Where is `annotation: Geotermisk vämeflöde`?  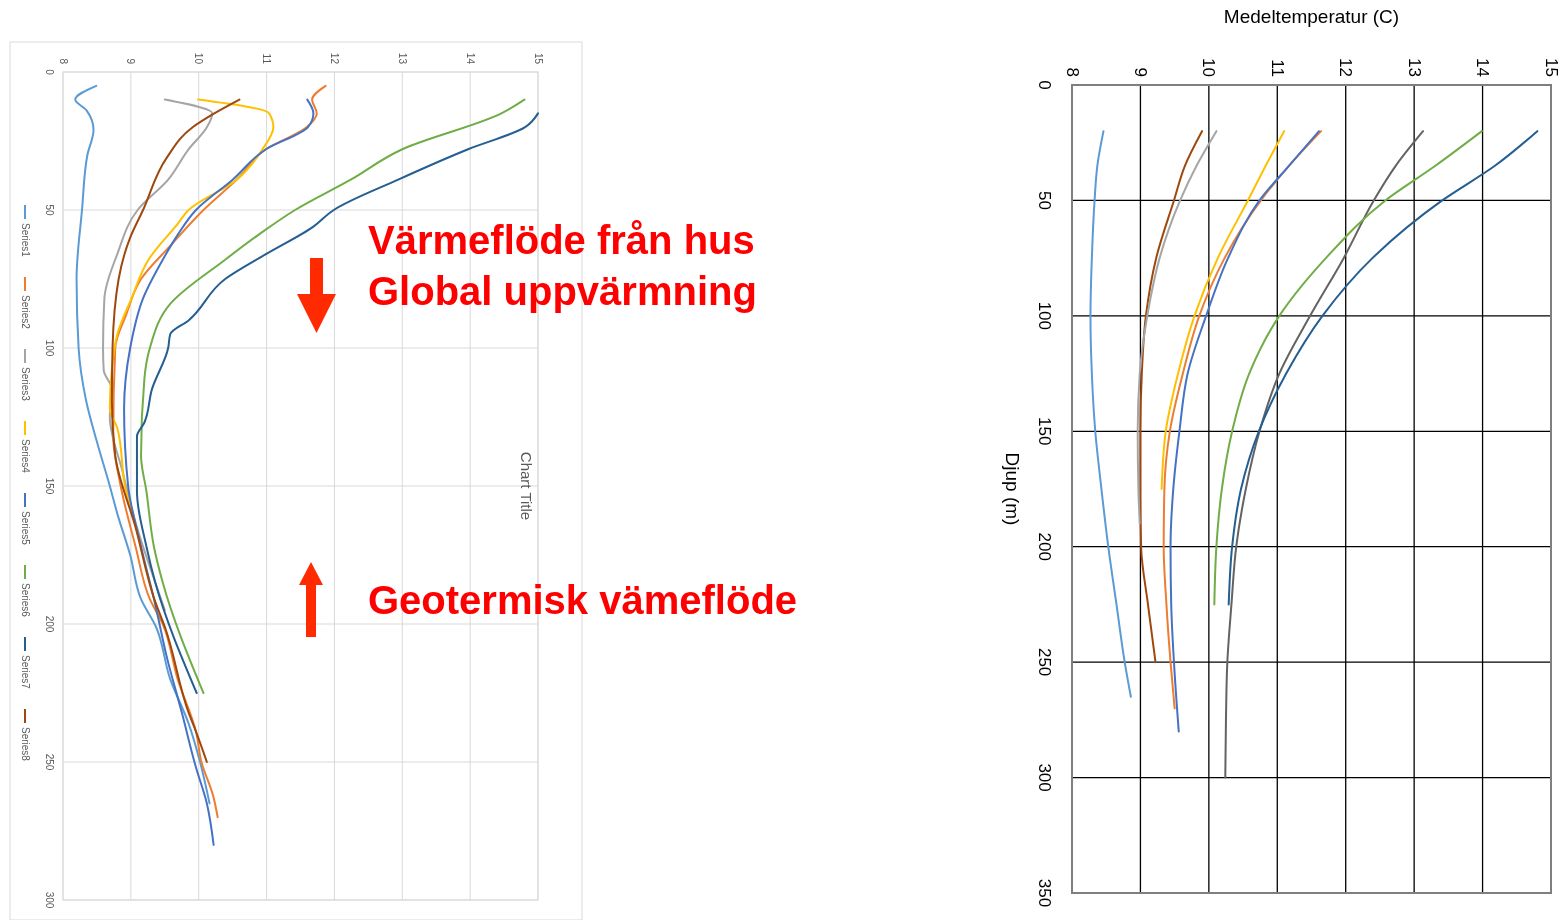
annotation: Geotermisk vämeflöde is located at coordinates (583, 600).